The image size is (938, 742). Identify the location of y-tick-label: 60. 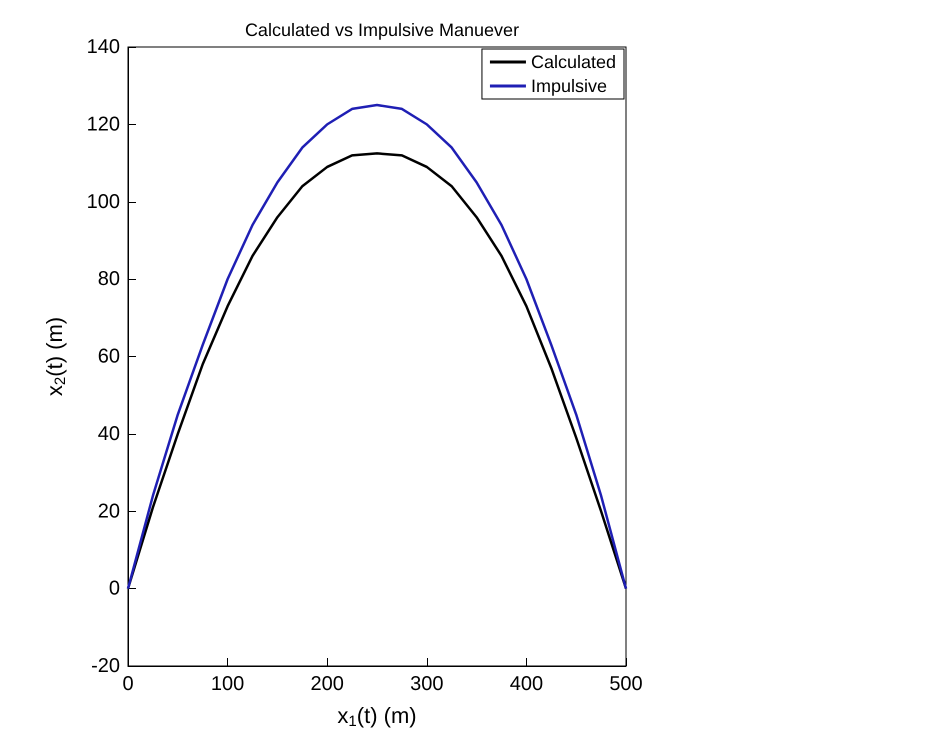
(109, 357).